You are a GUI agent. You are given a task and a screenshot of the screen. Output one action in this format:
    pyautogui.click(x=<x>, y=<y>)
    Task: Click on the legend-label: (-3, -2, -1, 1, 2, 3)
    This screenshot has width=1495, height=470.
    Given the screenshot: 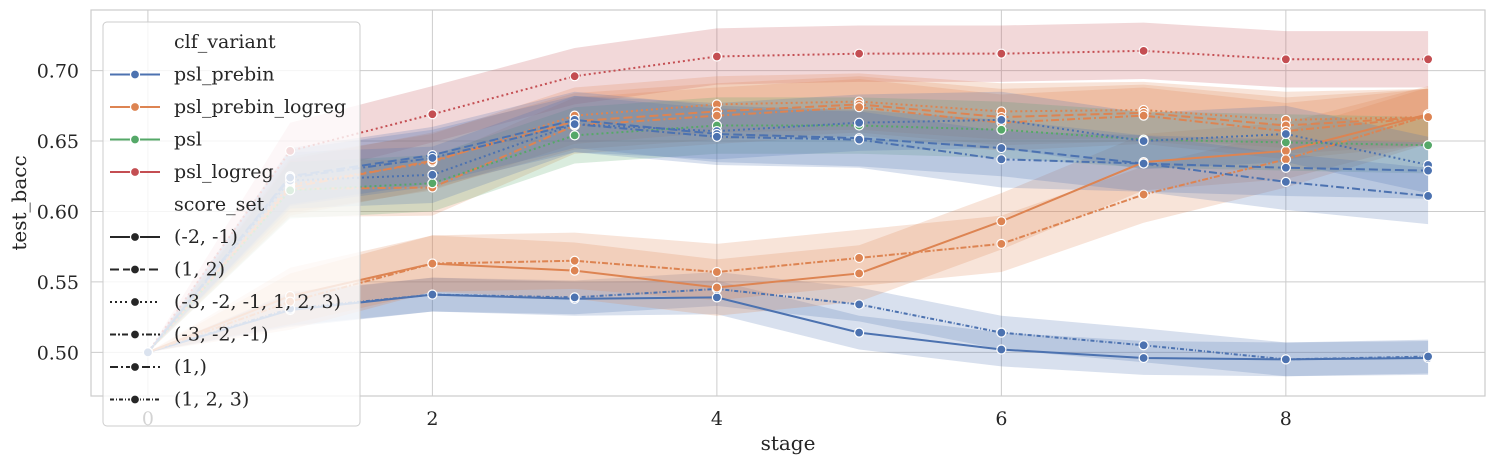 What is the action you would take?
    pyautogui.click(x=257, y=302)
    